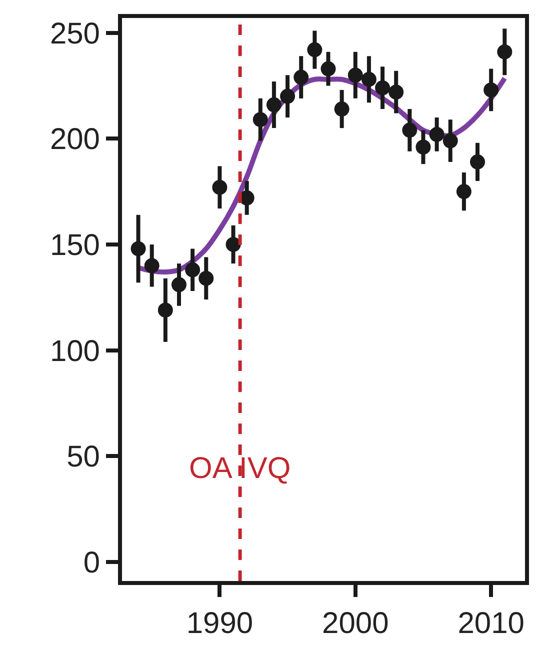 The image size is (541, 652). I want to click on y-tick-label: 150, so click(75, 245).